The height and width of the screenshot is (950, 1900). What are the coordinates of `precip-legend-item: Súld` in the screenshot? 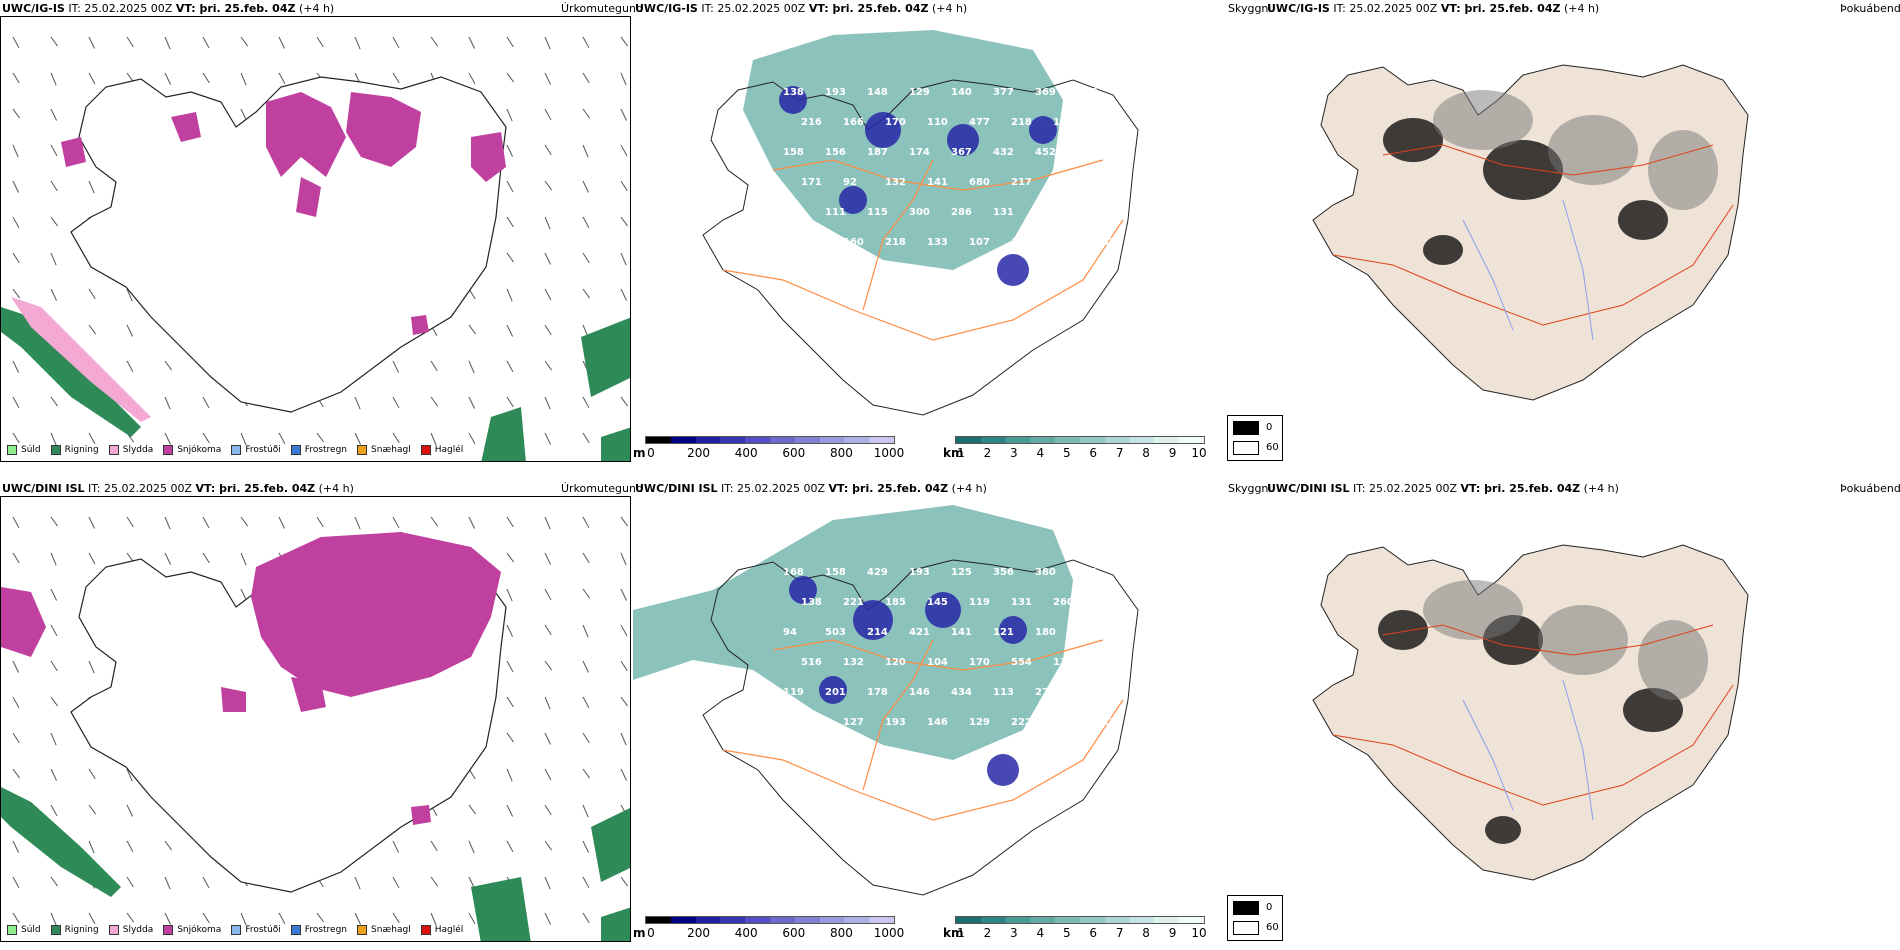 It's located at (24, 450).